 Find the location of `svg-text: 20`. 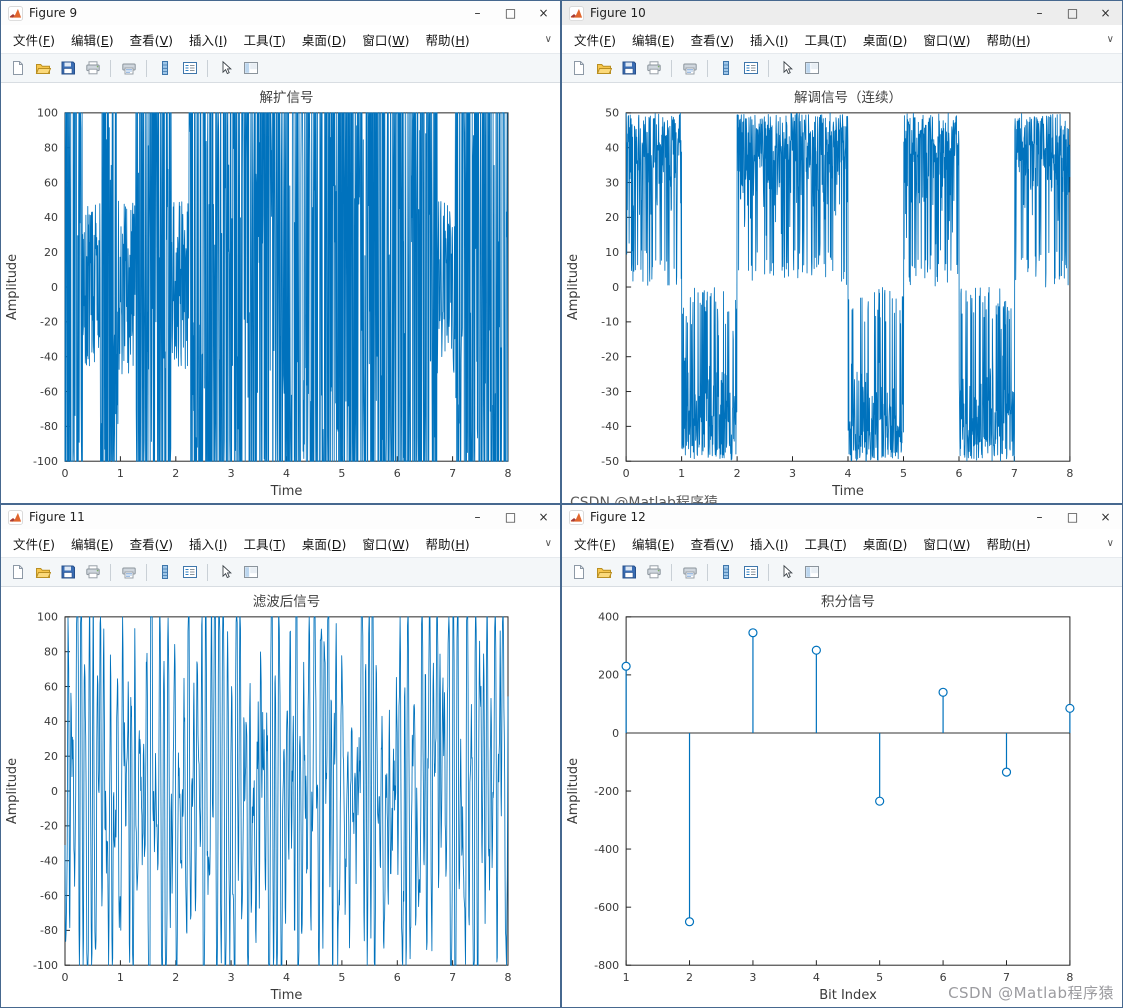

svg-text: 20 is located at coordinates (612, 217).